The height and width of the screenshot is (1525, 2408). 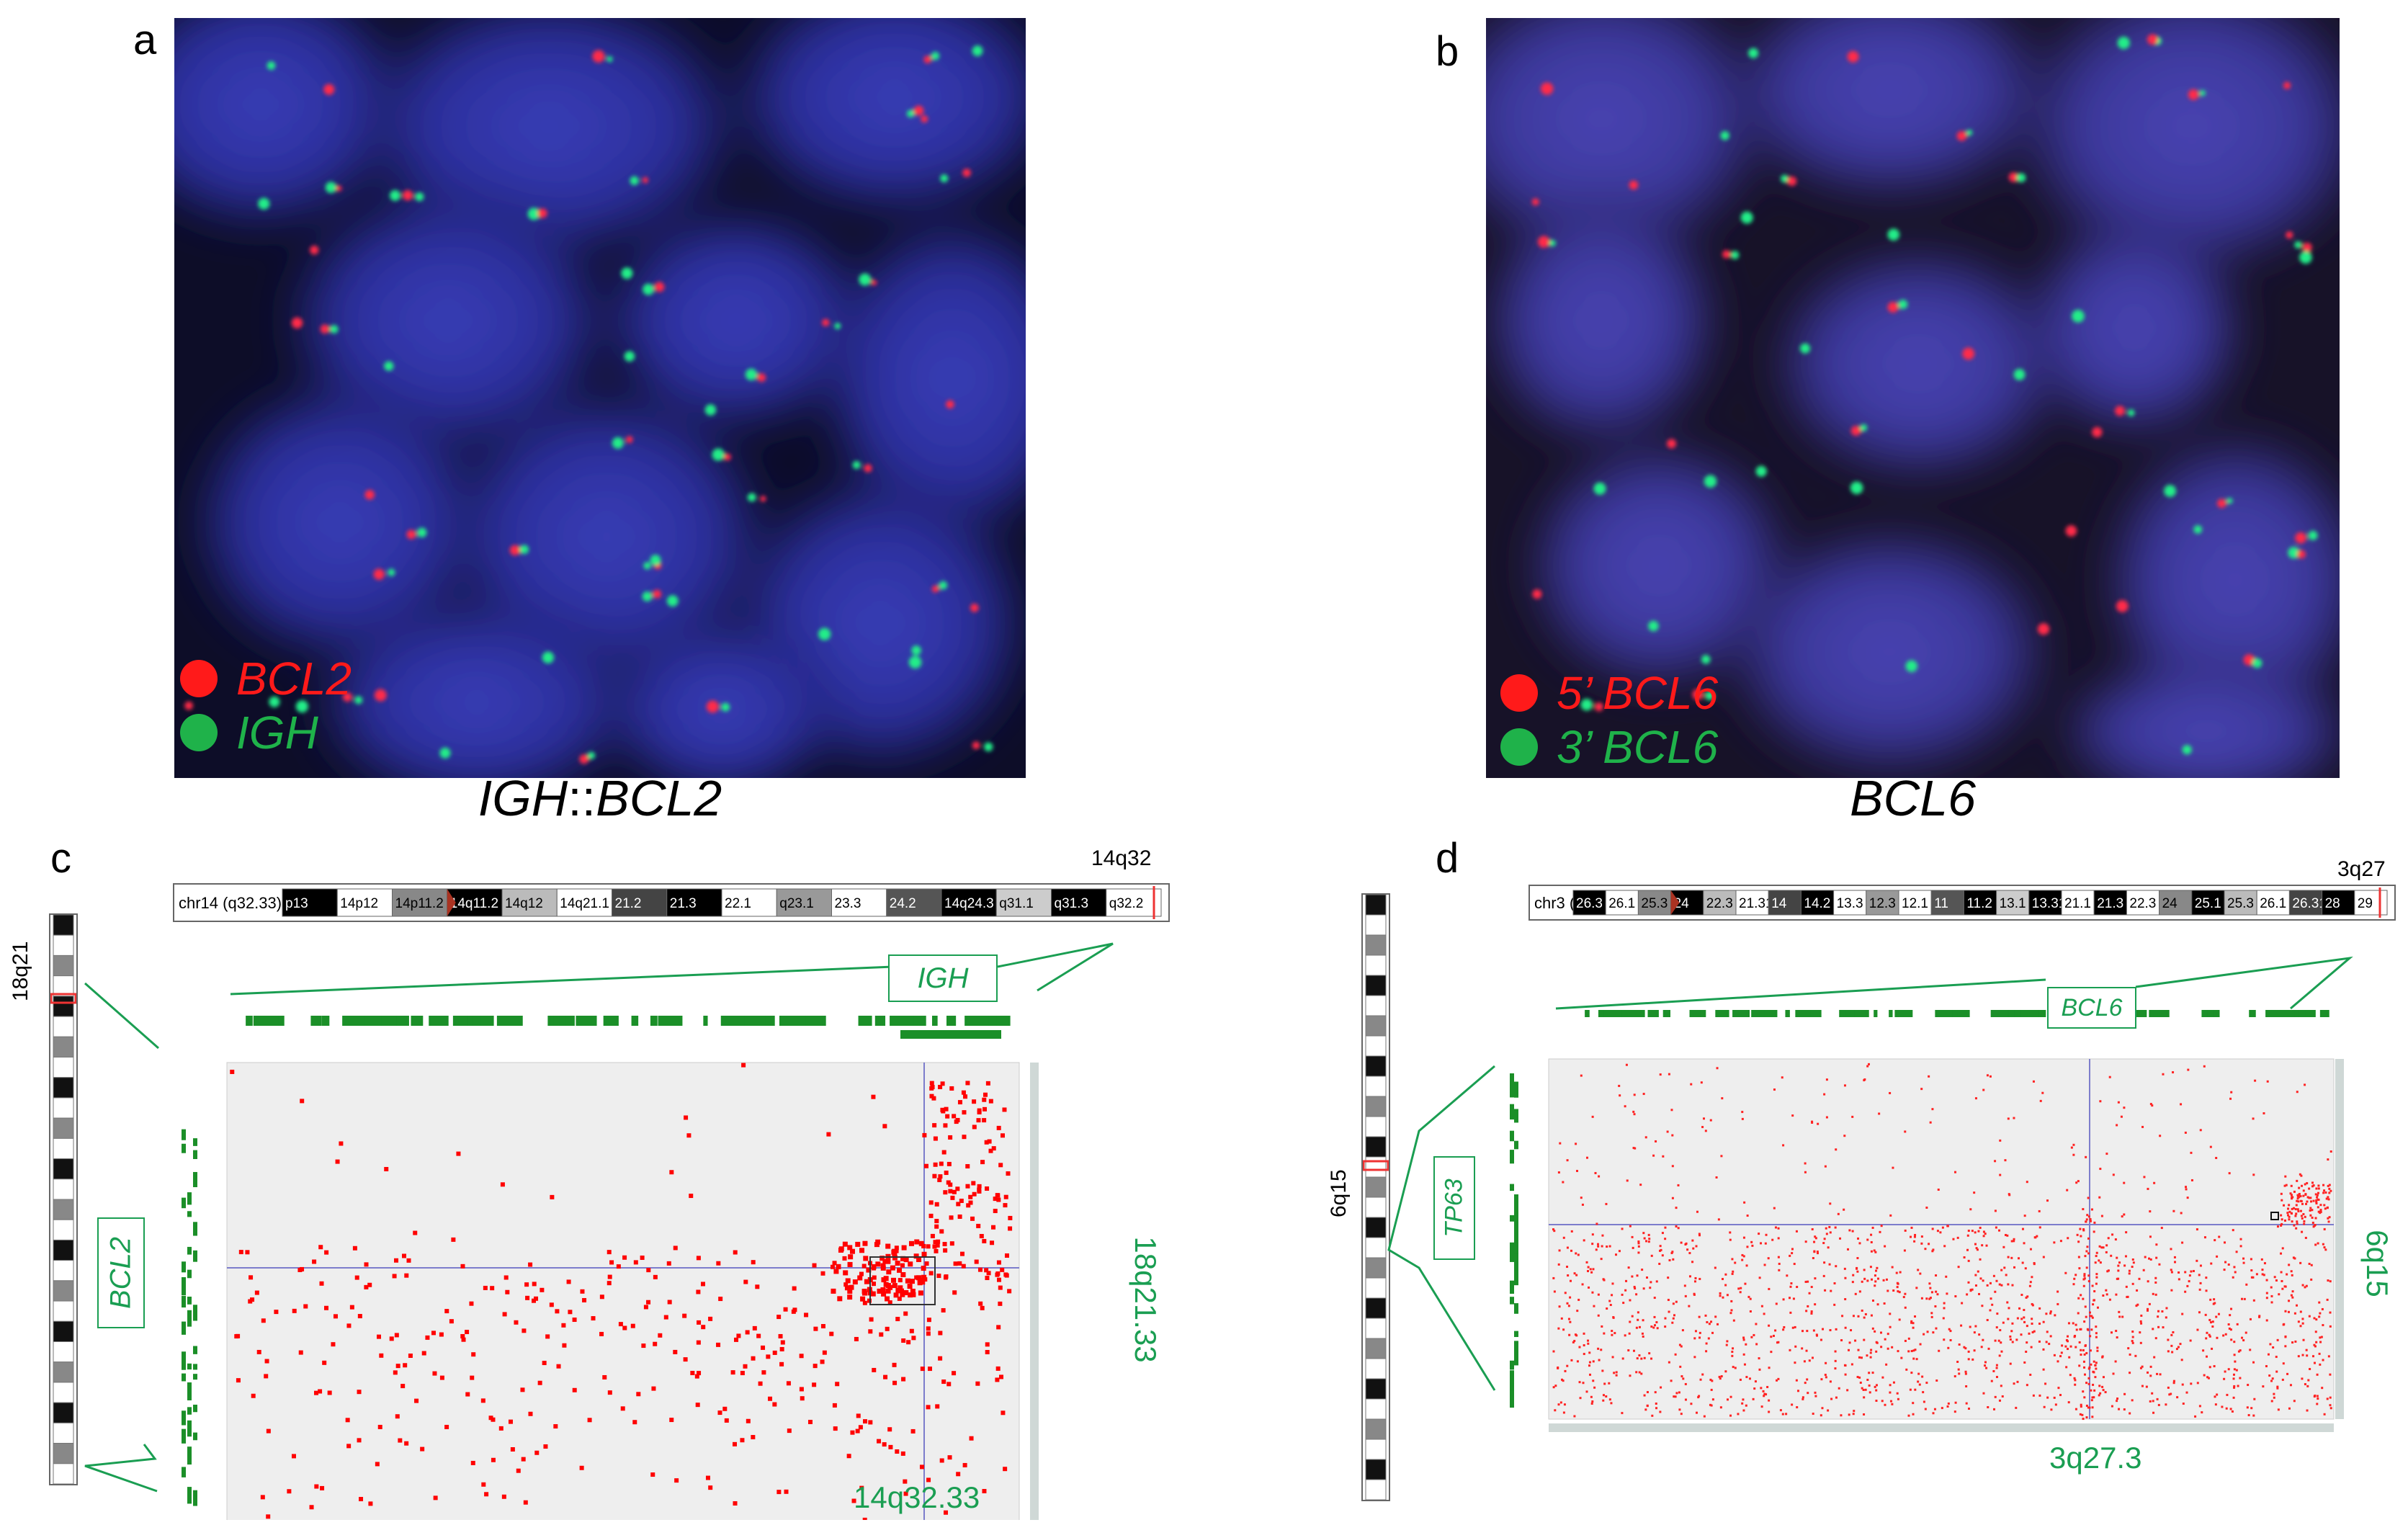 What do you see at coordinates (1720, 903) in the screenshot?
I see `ideogram-band-label: 22.3` at bounding box center [1720, 903].